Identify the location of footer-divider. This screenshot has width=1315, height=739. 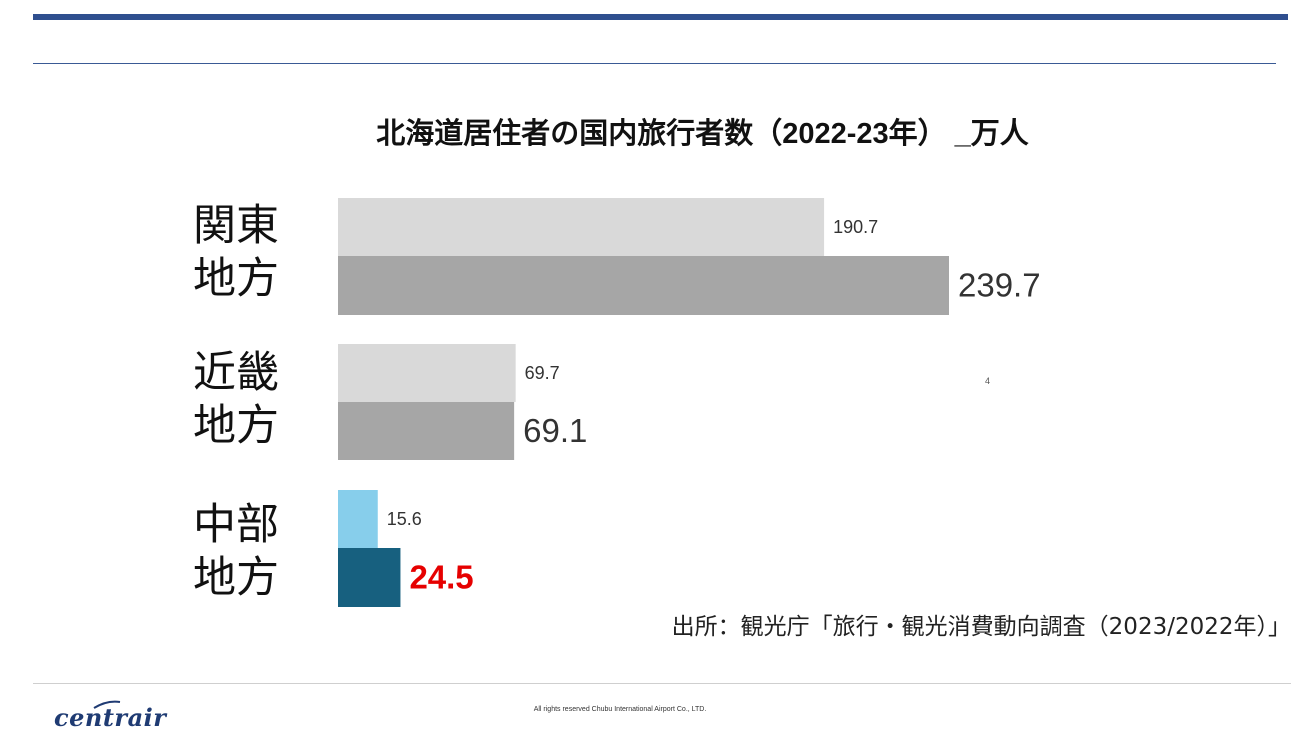
(662, 683).